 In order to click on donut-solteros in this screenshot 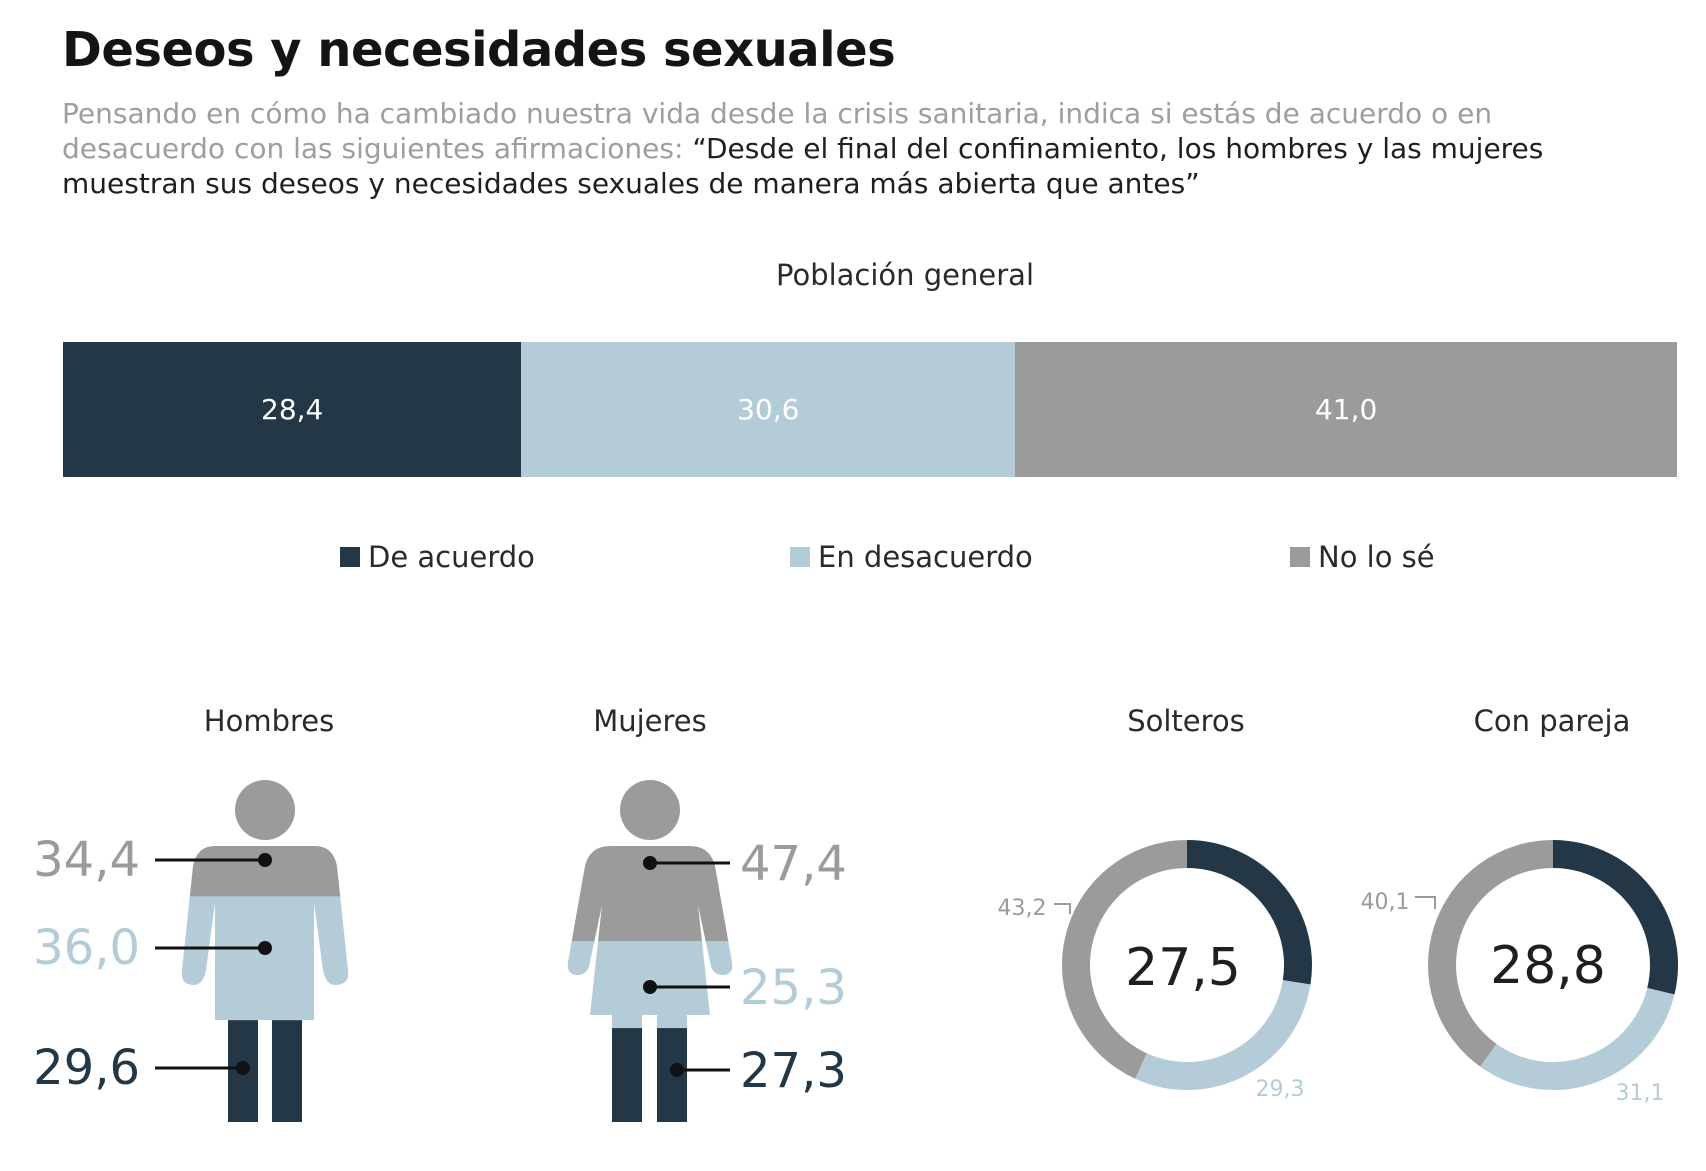, I will do `click(1187, 965)`.